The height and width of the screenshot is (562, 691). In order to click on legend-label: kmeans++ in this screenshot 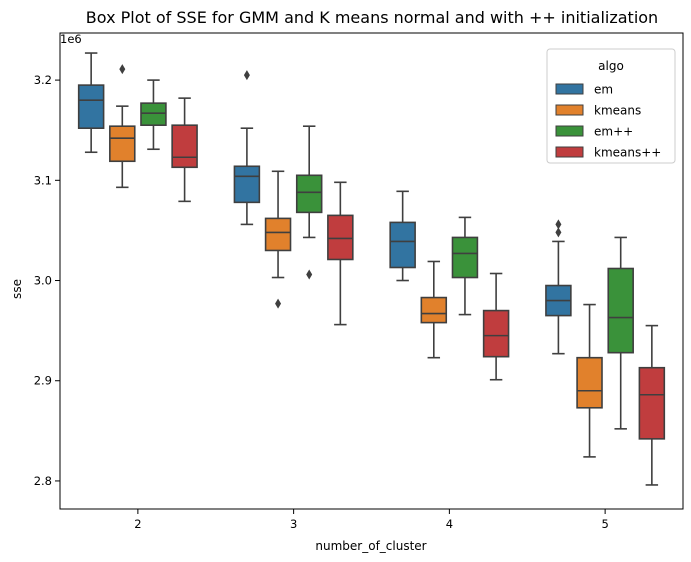, I will do `click(627, 153)`.